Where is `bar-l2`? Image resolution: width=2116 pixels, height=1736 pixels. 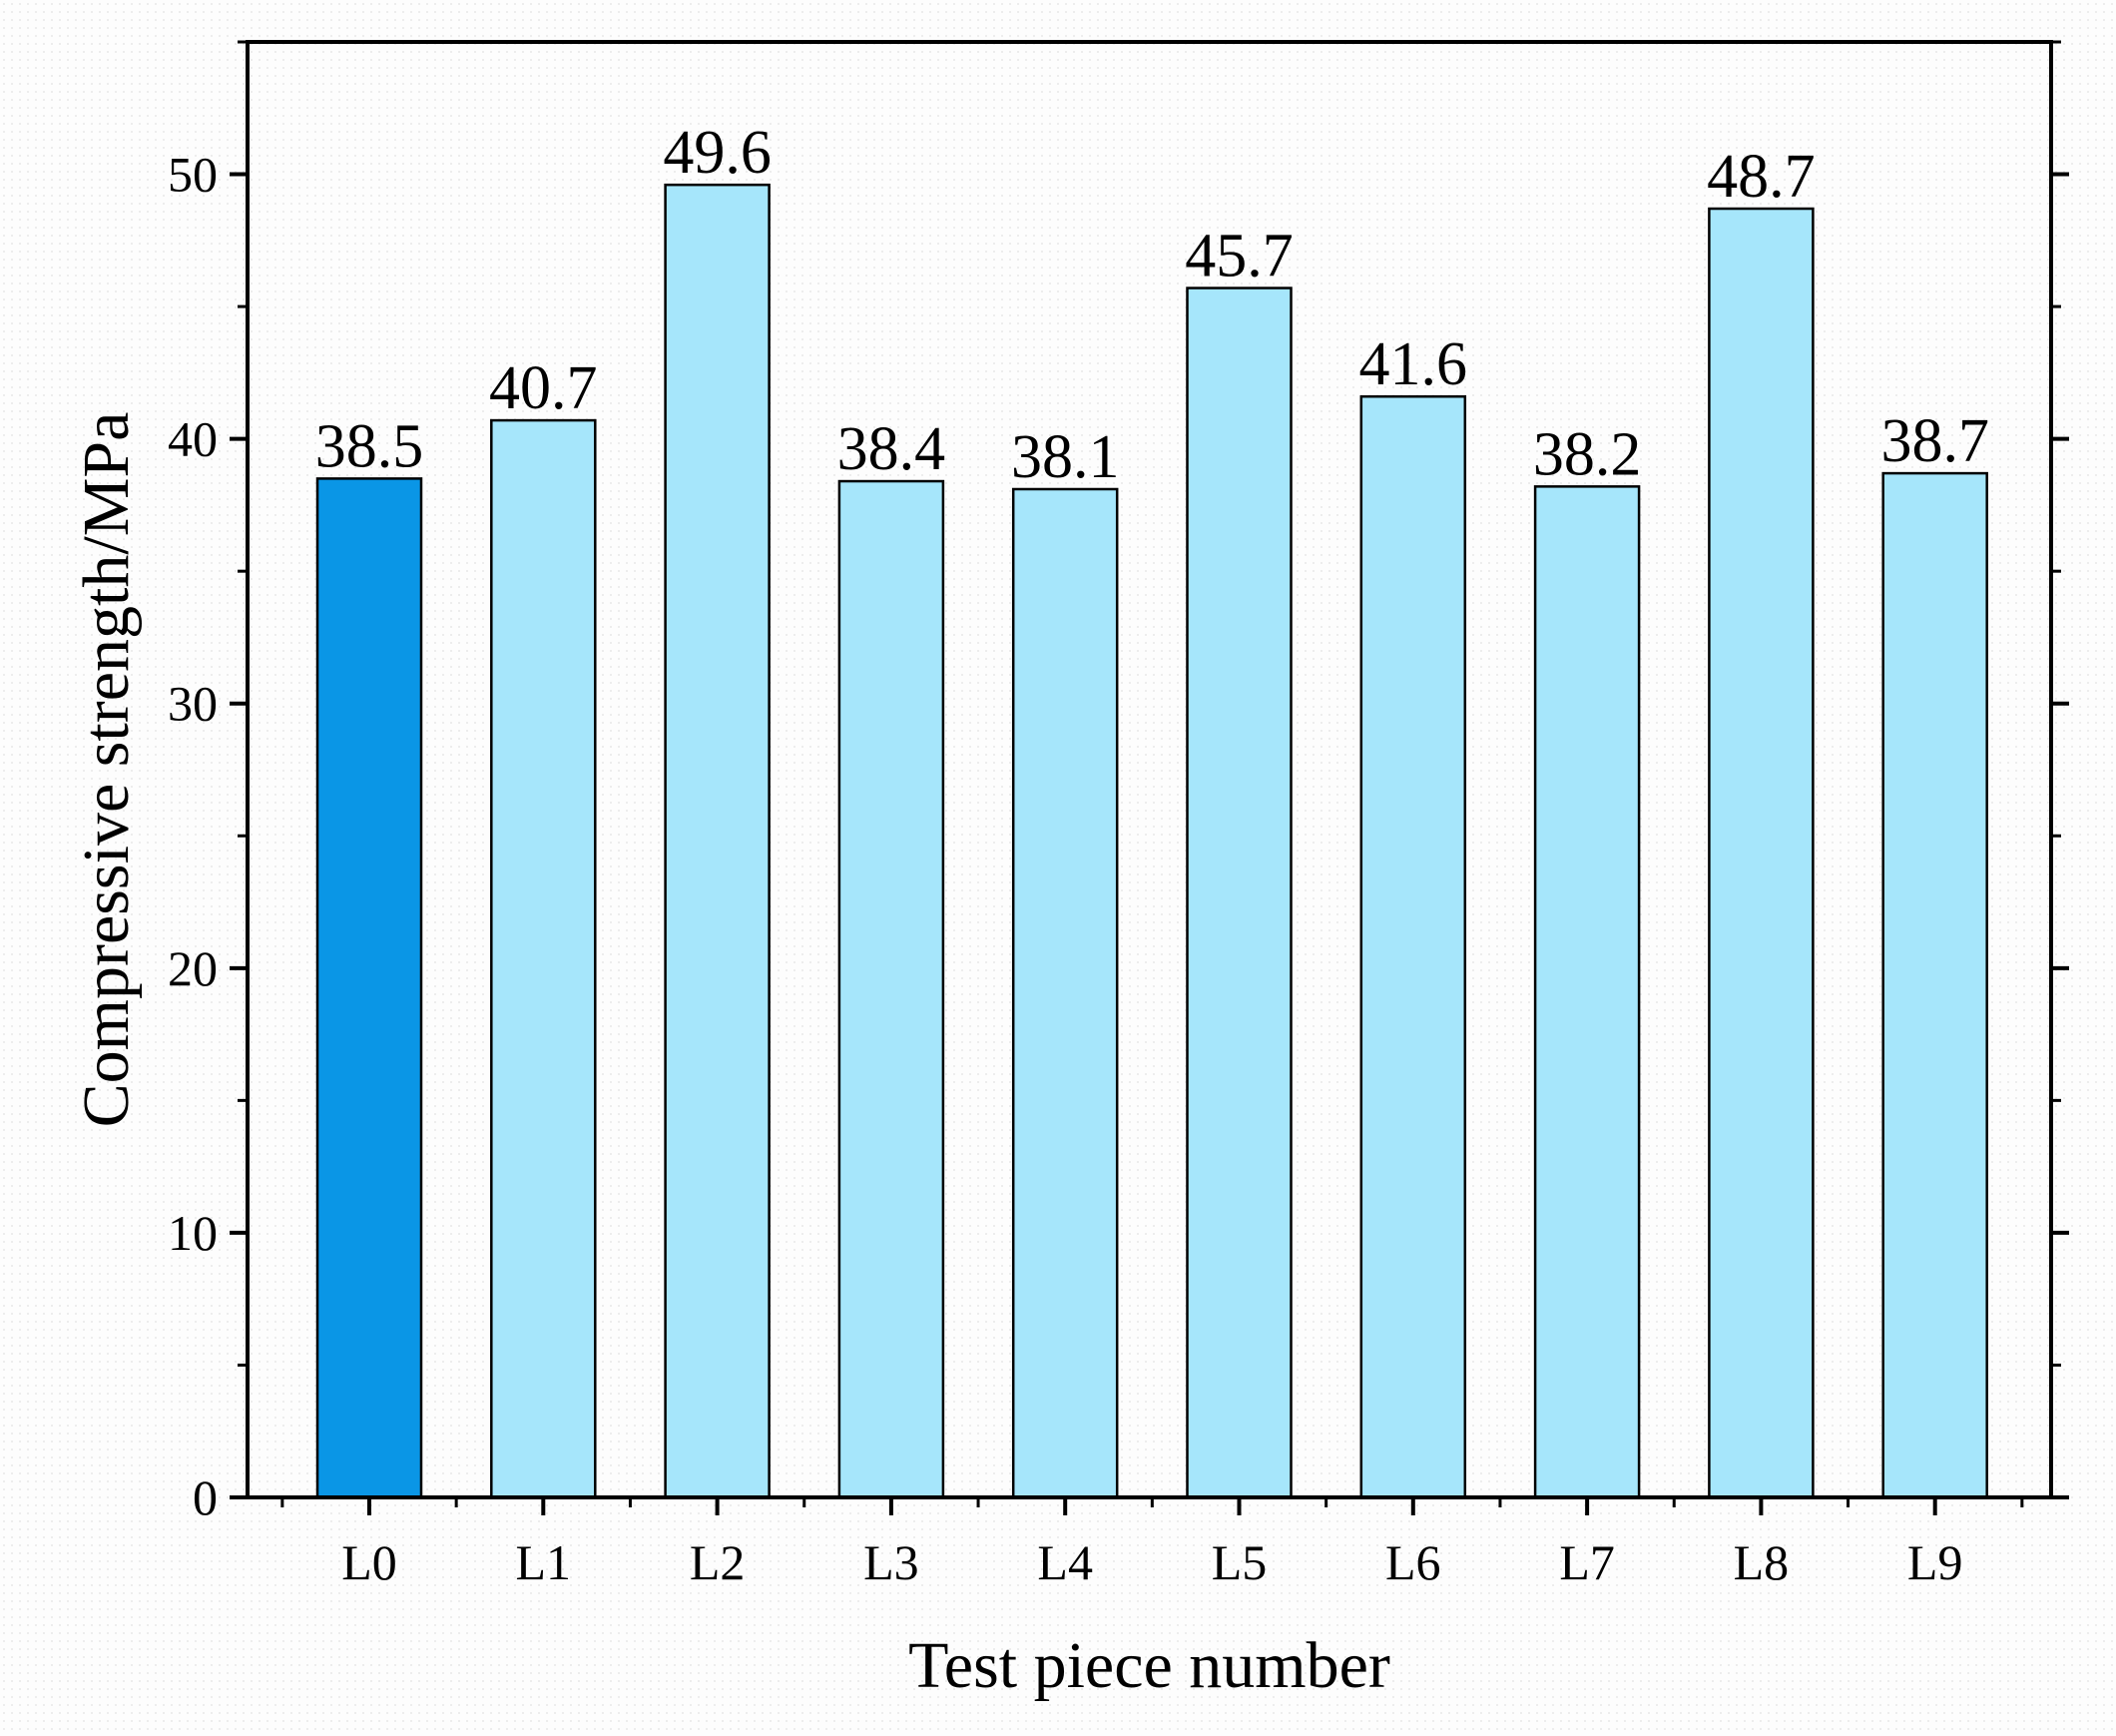
bar-l2 is located at coordinates (717, 841).